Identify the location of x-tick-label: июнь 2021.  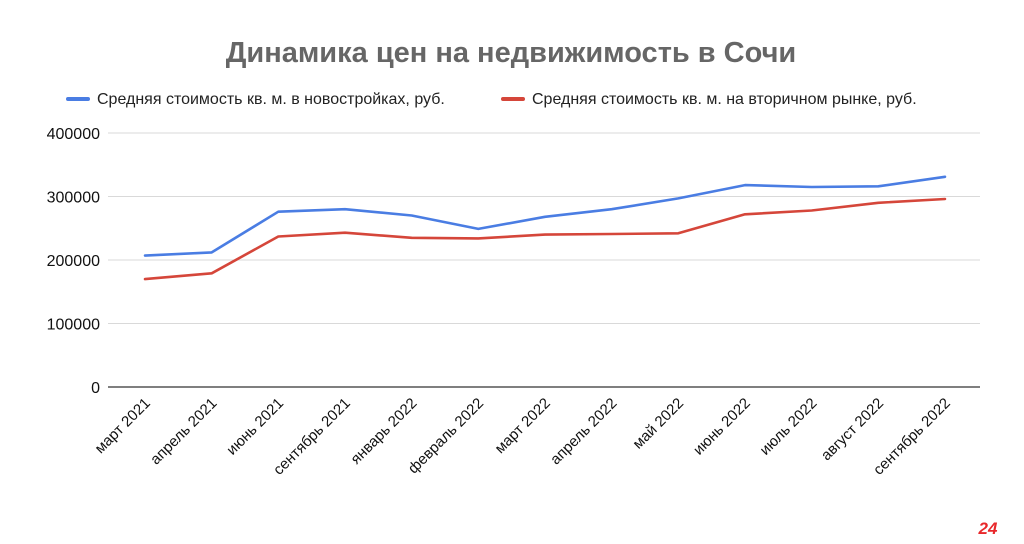
(255, 427).